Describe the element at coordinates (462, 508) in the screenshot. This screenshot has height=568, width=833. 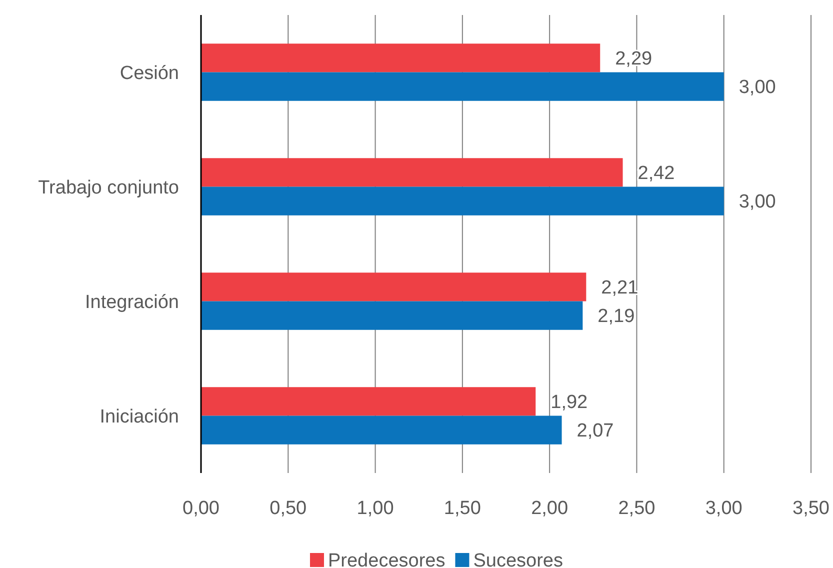
I see `x-tick-label: 1,50` at that location.